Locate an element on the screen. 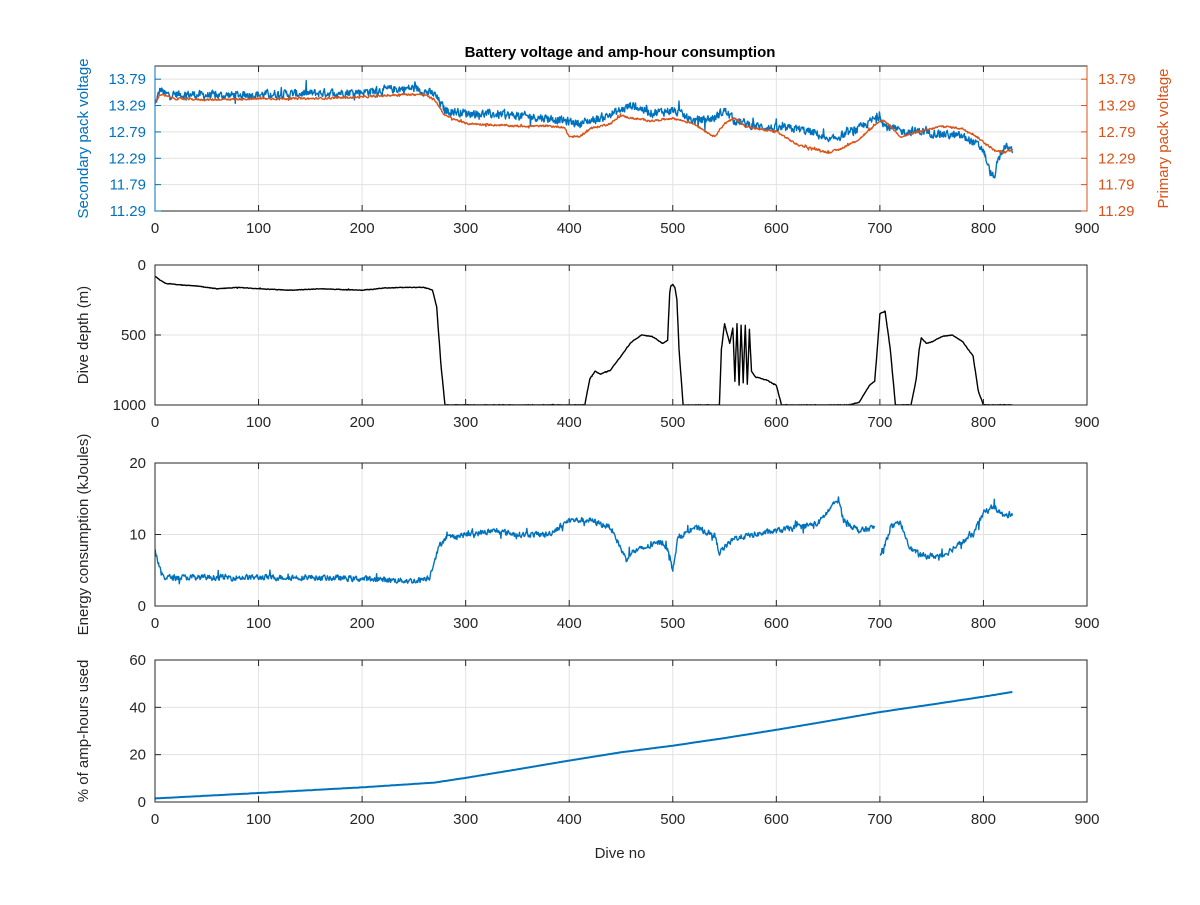 The image size is (1200, 905). y-right-tick-label: 13.79 is located at coordinates (1117, 79).